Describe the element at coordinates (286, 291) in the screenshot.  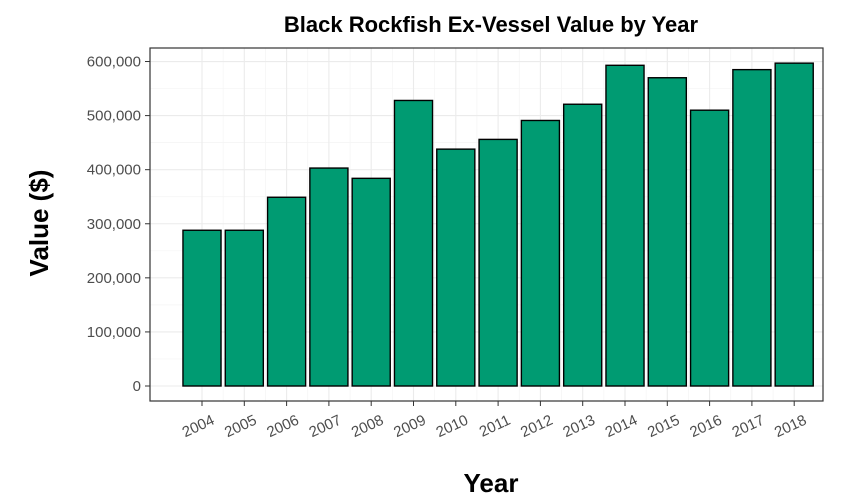
I see `bar-2006` at that location.